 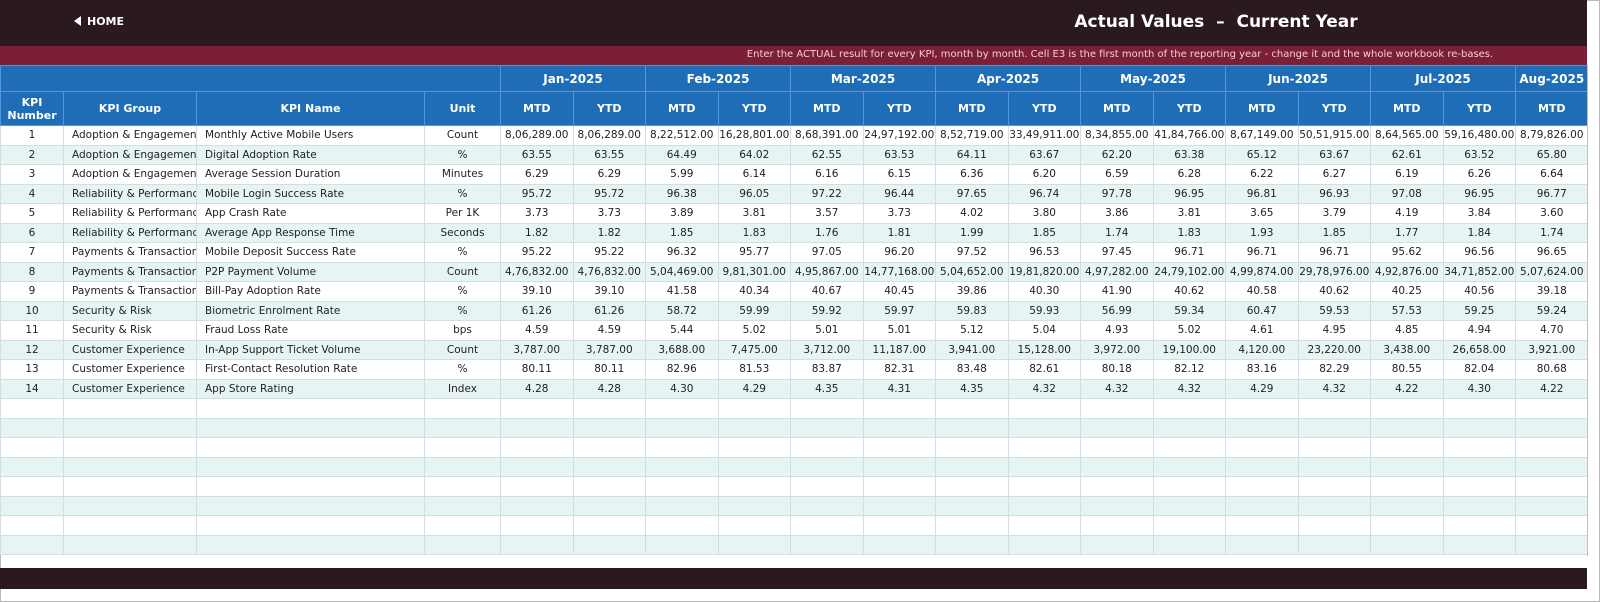 What do you see at coordinates (32, 174) in the screenshot?
I see `cell: 3` at bounding box center [32, 174].